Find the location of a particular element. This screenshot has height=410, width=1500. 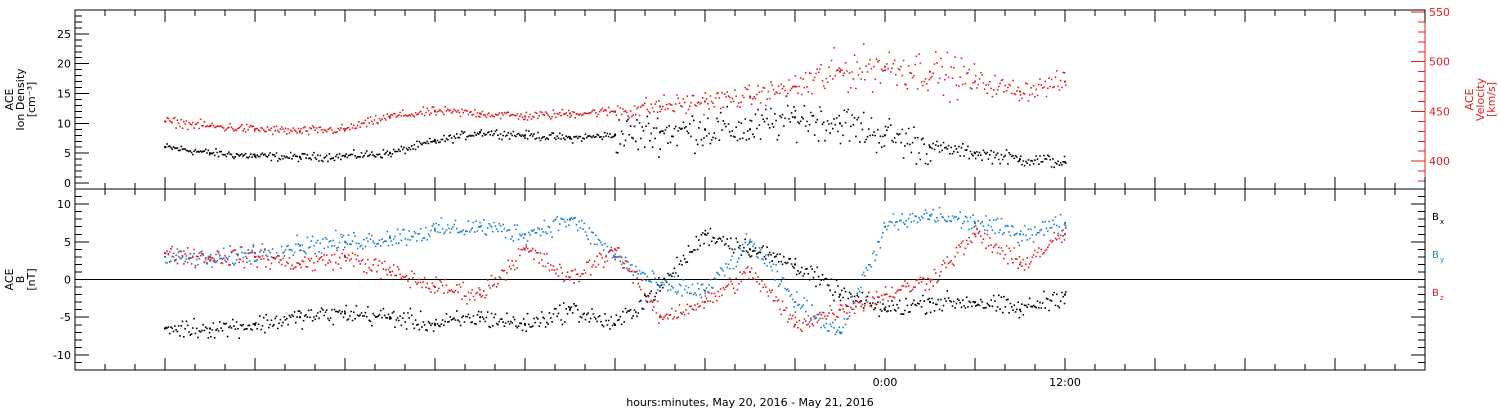

velocity-series-points is located at coordinates (616, 89).